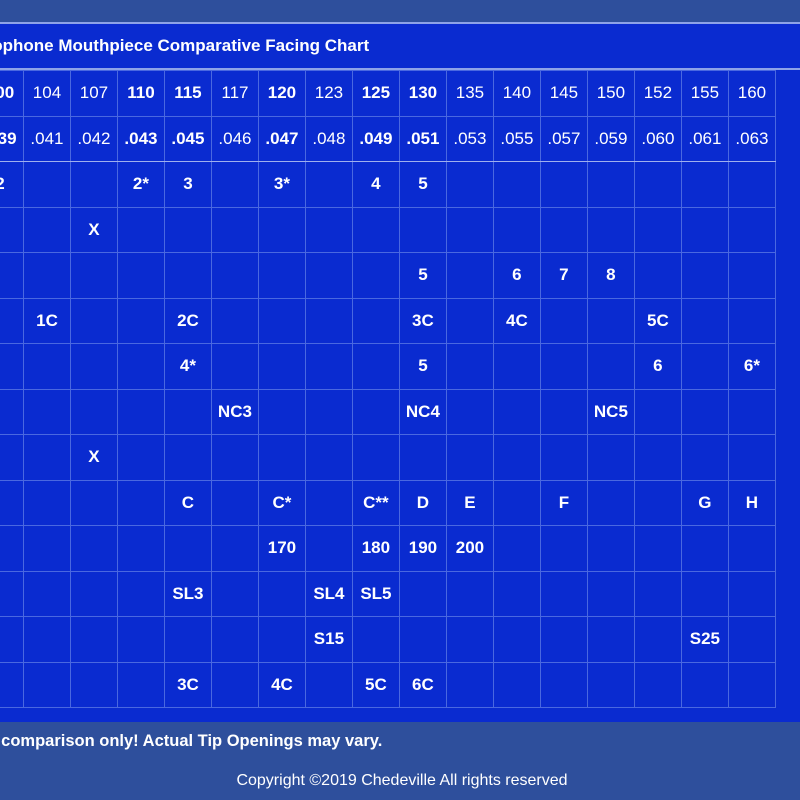  Describe the element at coordinates (704, 639) in the screenshot. I see `facing-cell: S25` at that location.